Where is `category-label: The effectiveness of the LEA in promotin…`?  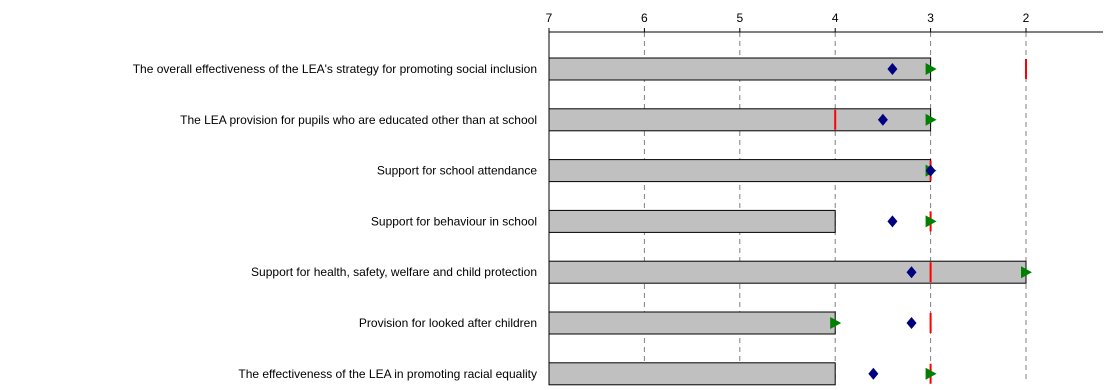
category-label: The effectiveness of the LEA in promotin… is located at coordinates (387, 374).